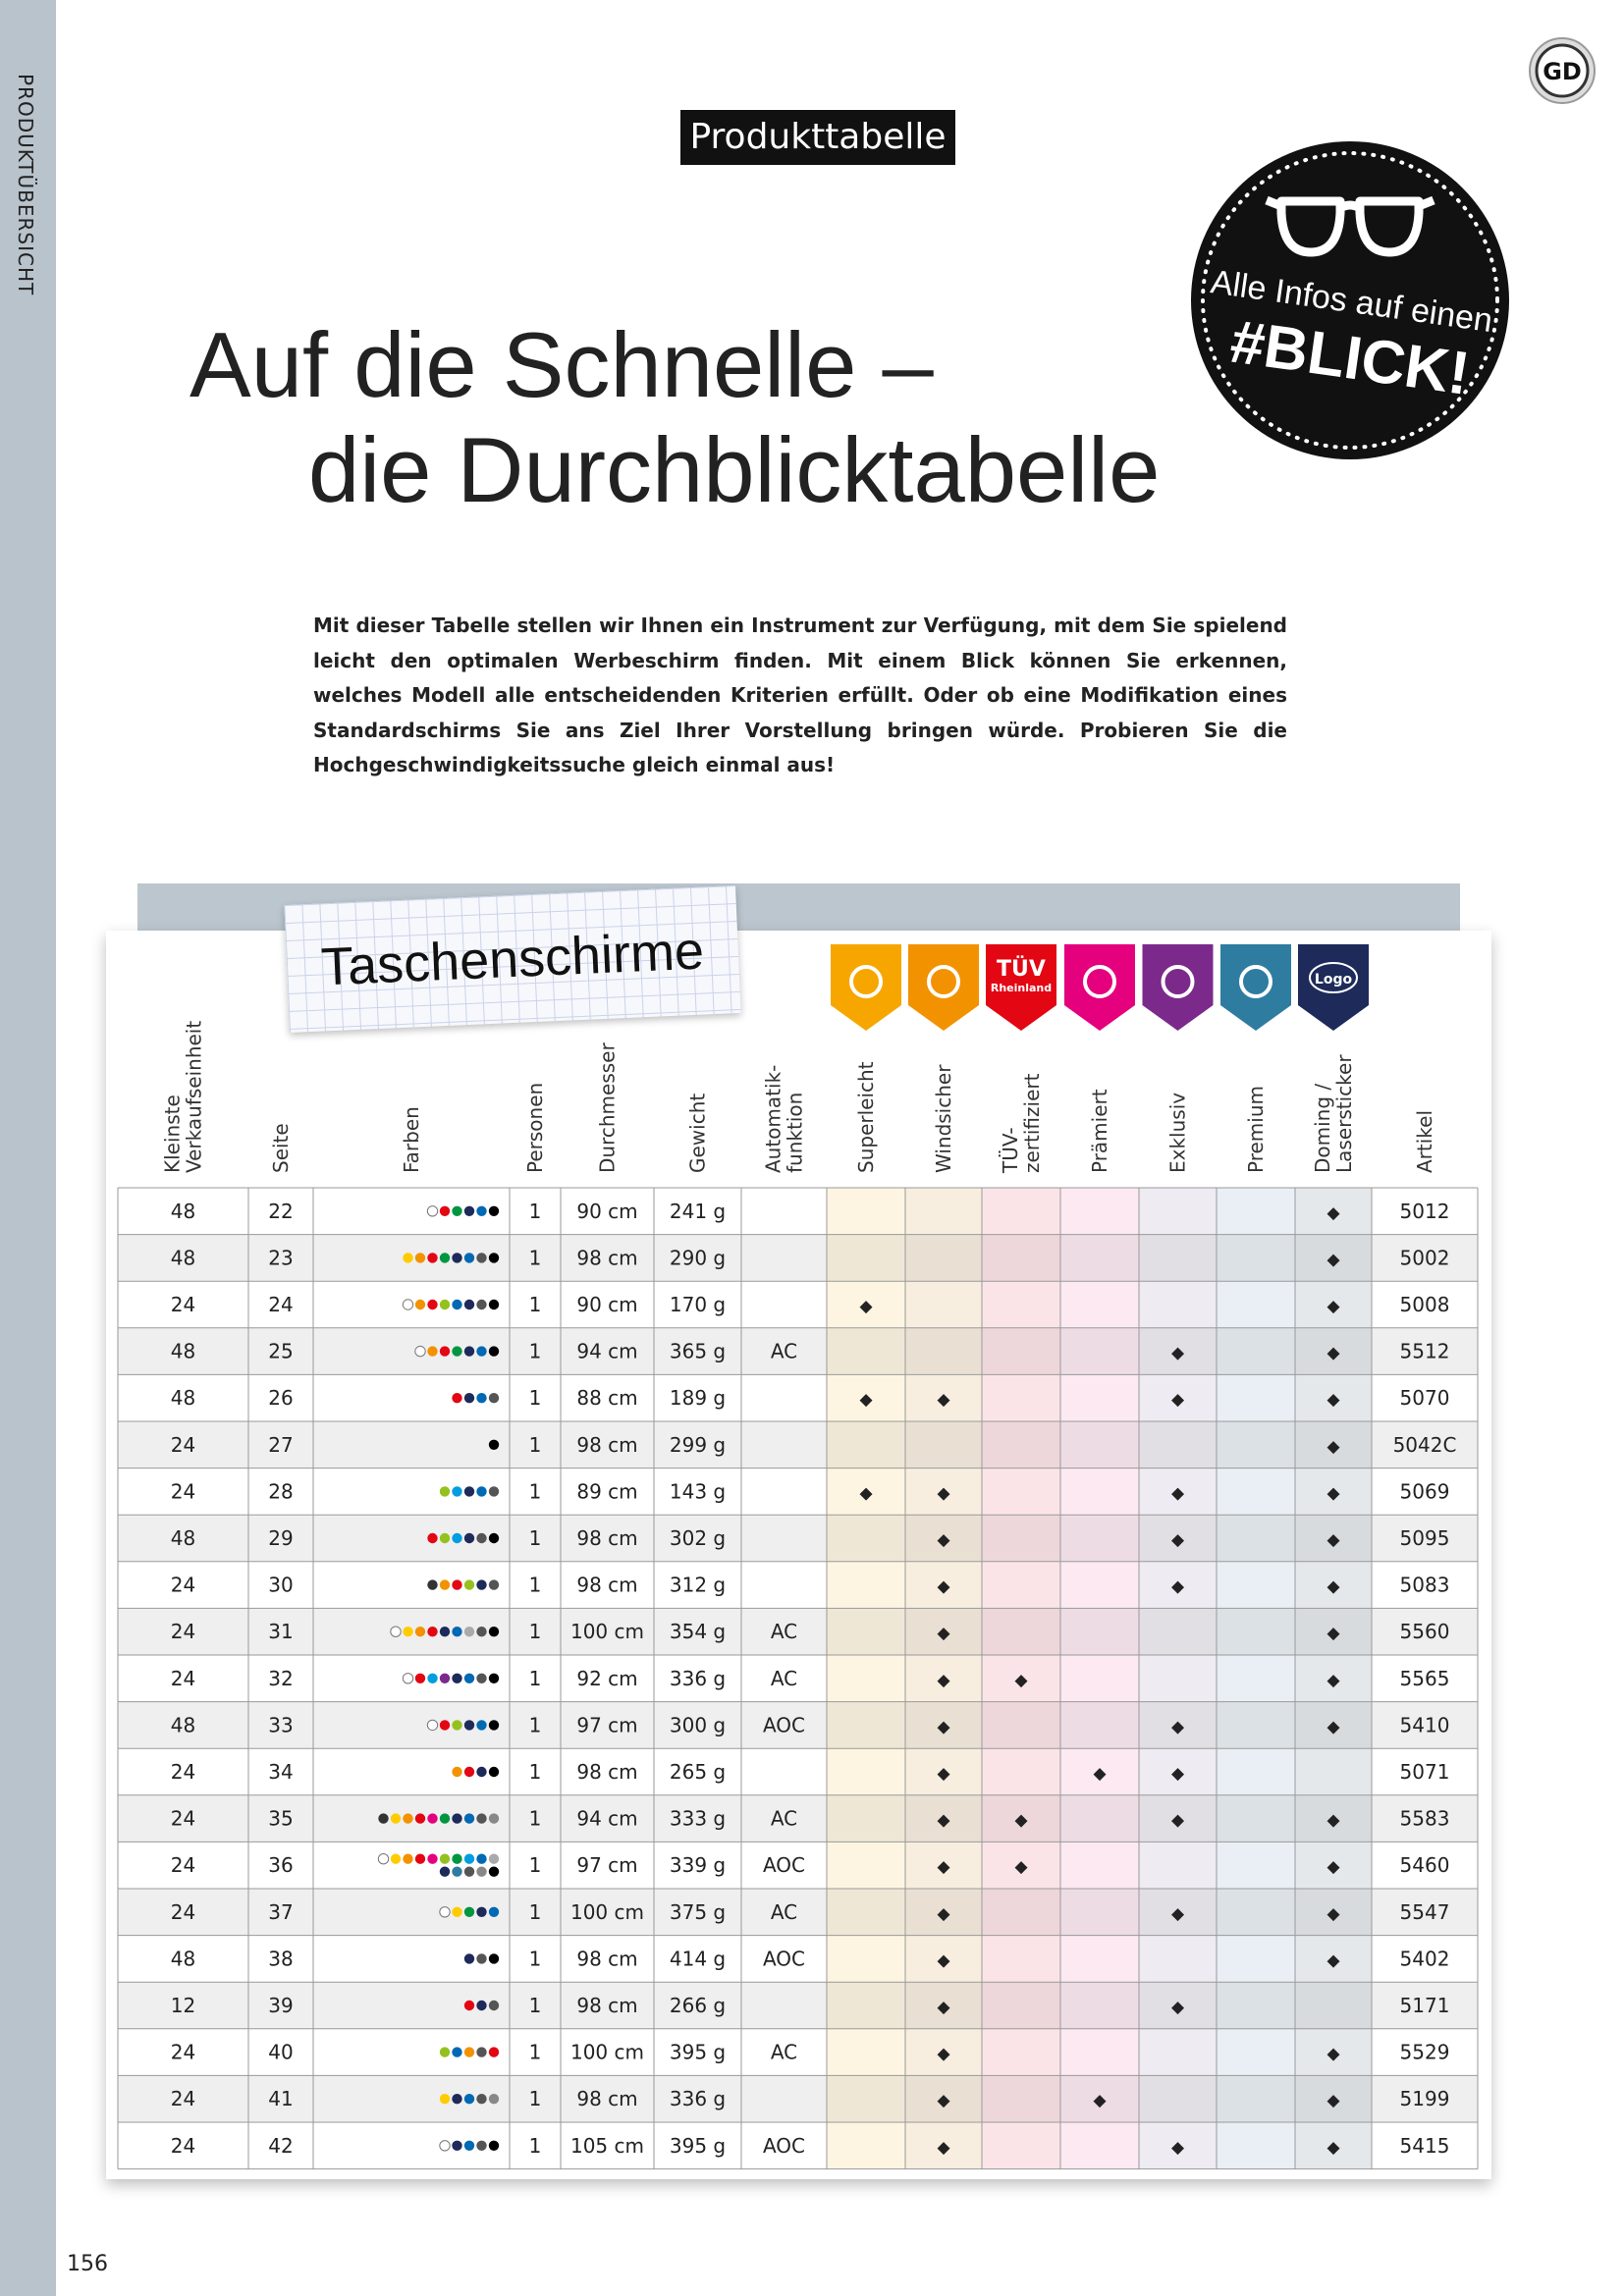  What do you see at coordinates (280, 1445) in the screenshot?
I see `cell: 27` at bounding box center [280, 1445].